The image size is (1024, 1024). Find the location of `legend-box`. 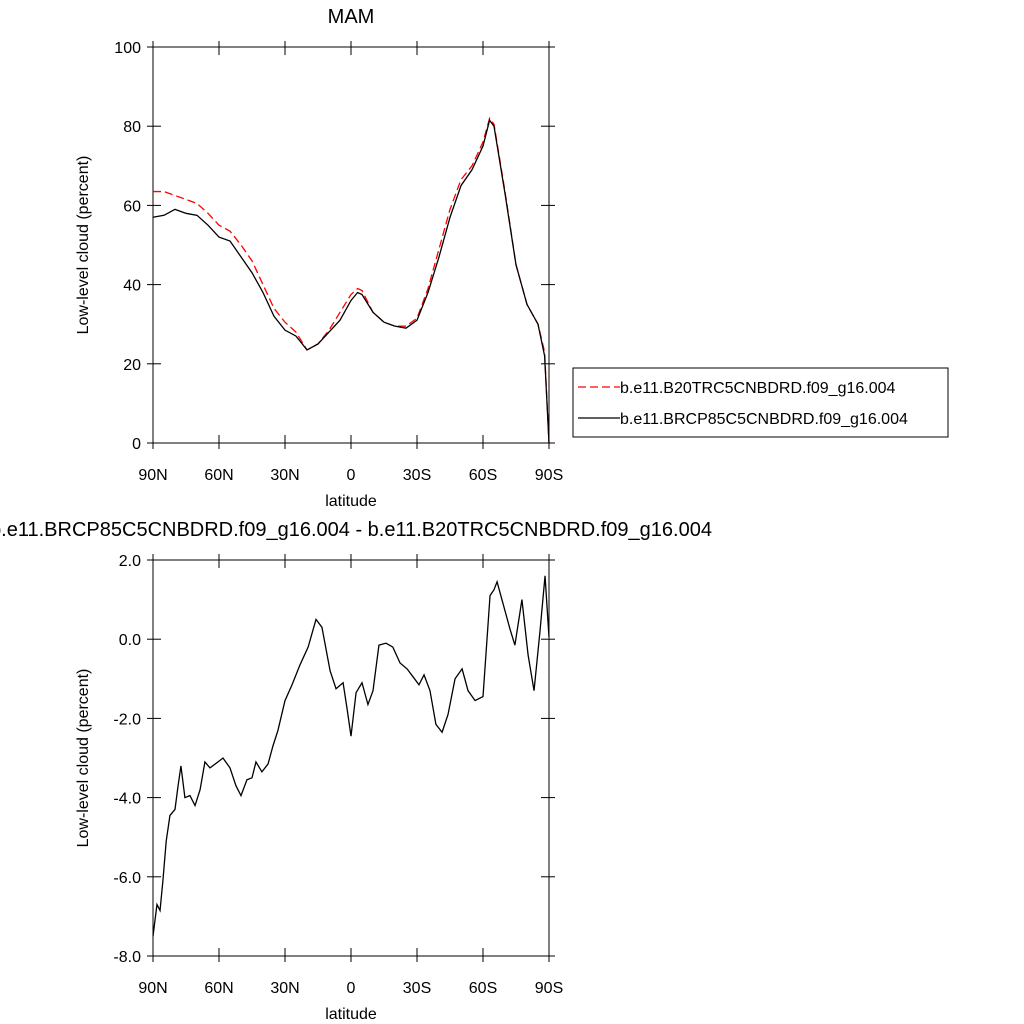

legend-box is located at coordinates (760, 402).